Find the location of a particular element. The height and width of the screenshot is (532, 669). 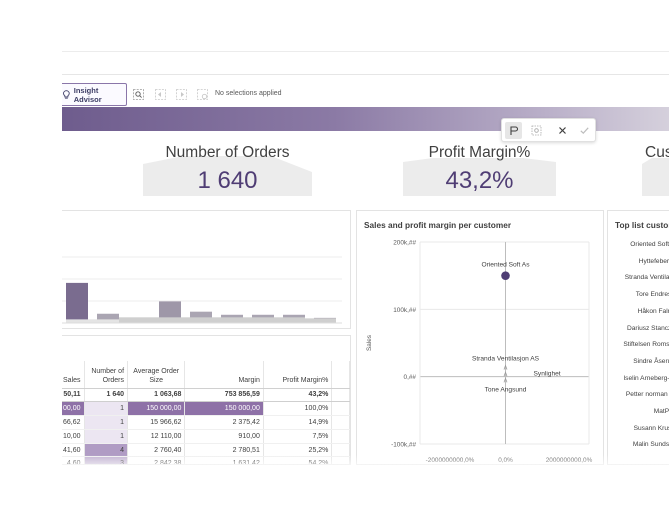

y-axis-label: Sales is located at coordinates (369, 343).